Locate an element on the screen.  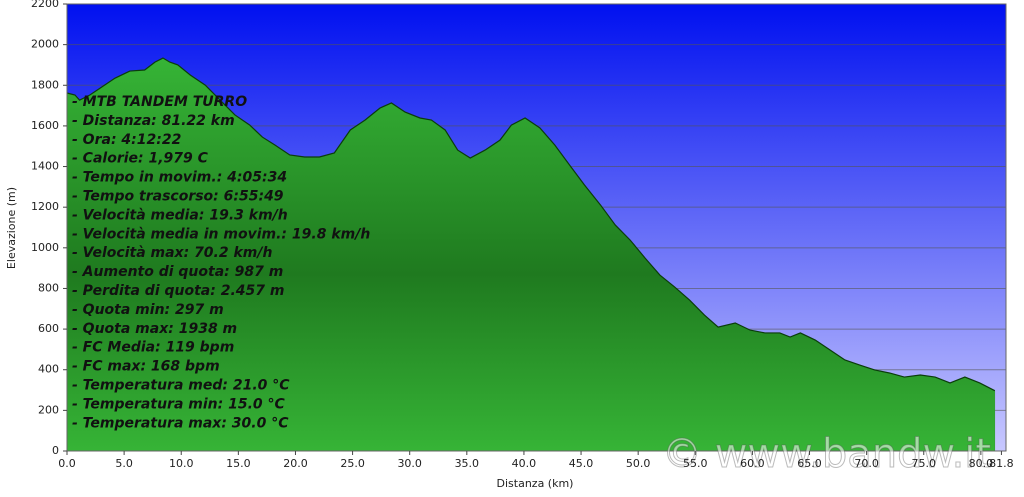
x-tick-label: 50.0 is located at coordinates (638, 463).